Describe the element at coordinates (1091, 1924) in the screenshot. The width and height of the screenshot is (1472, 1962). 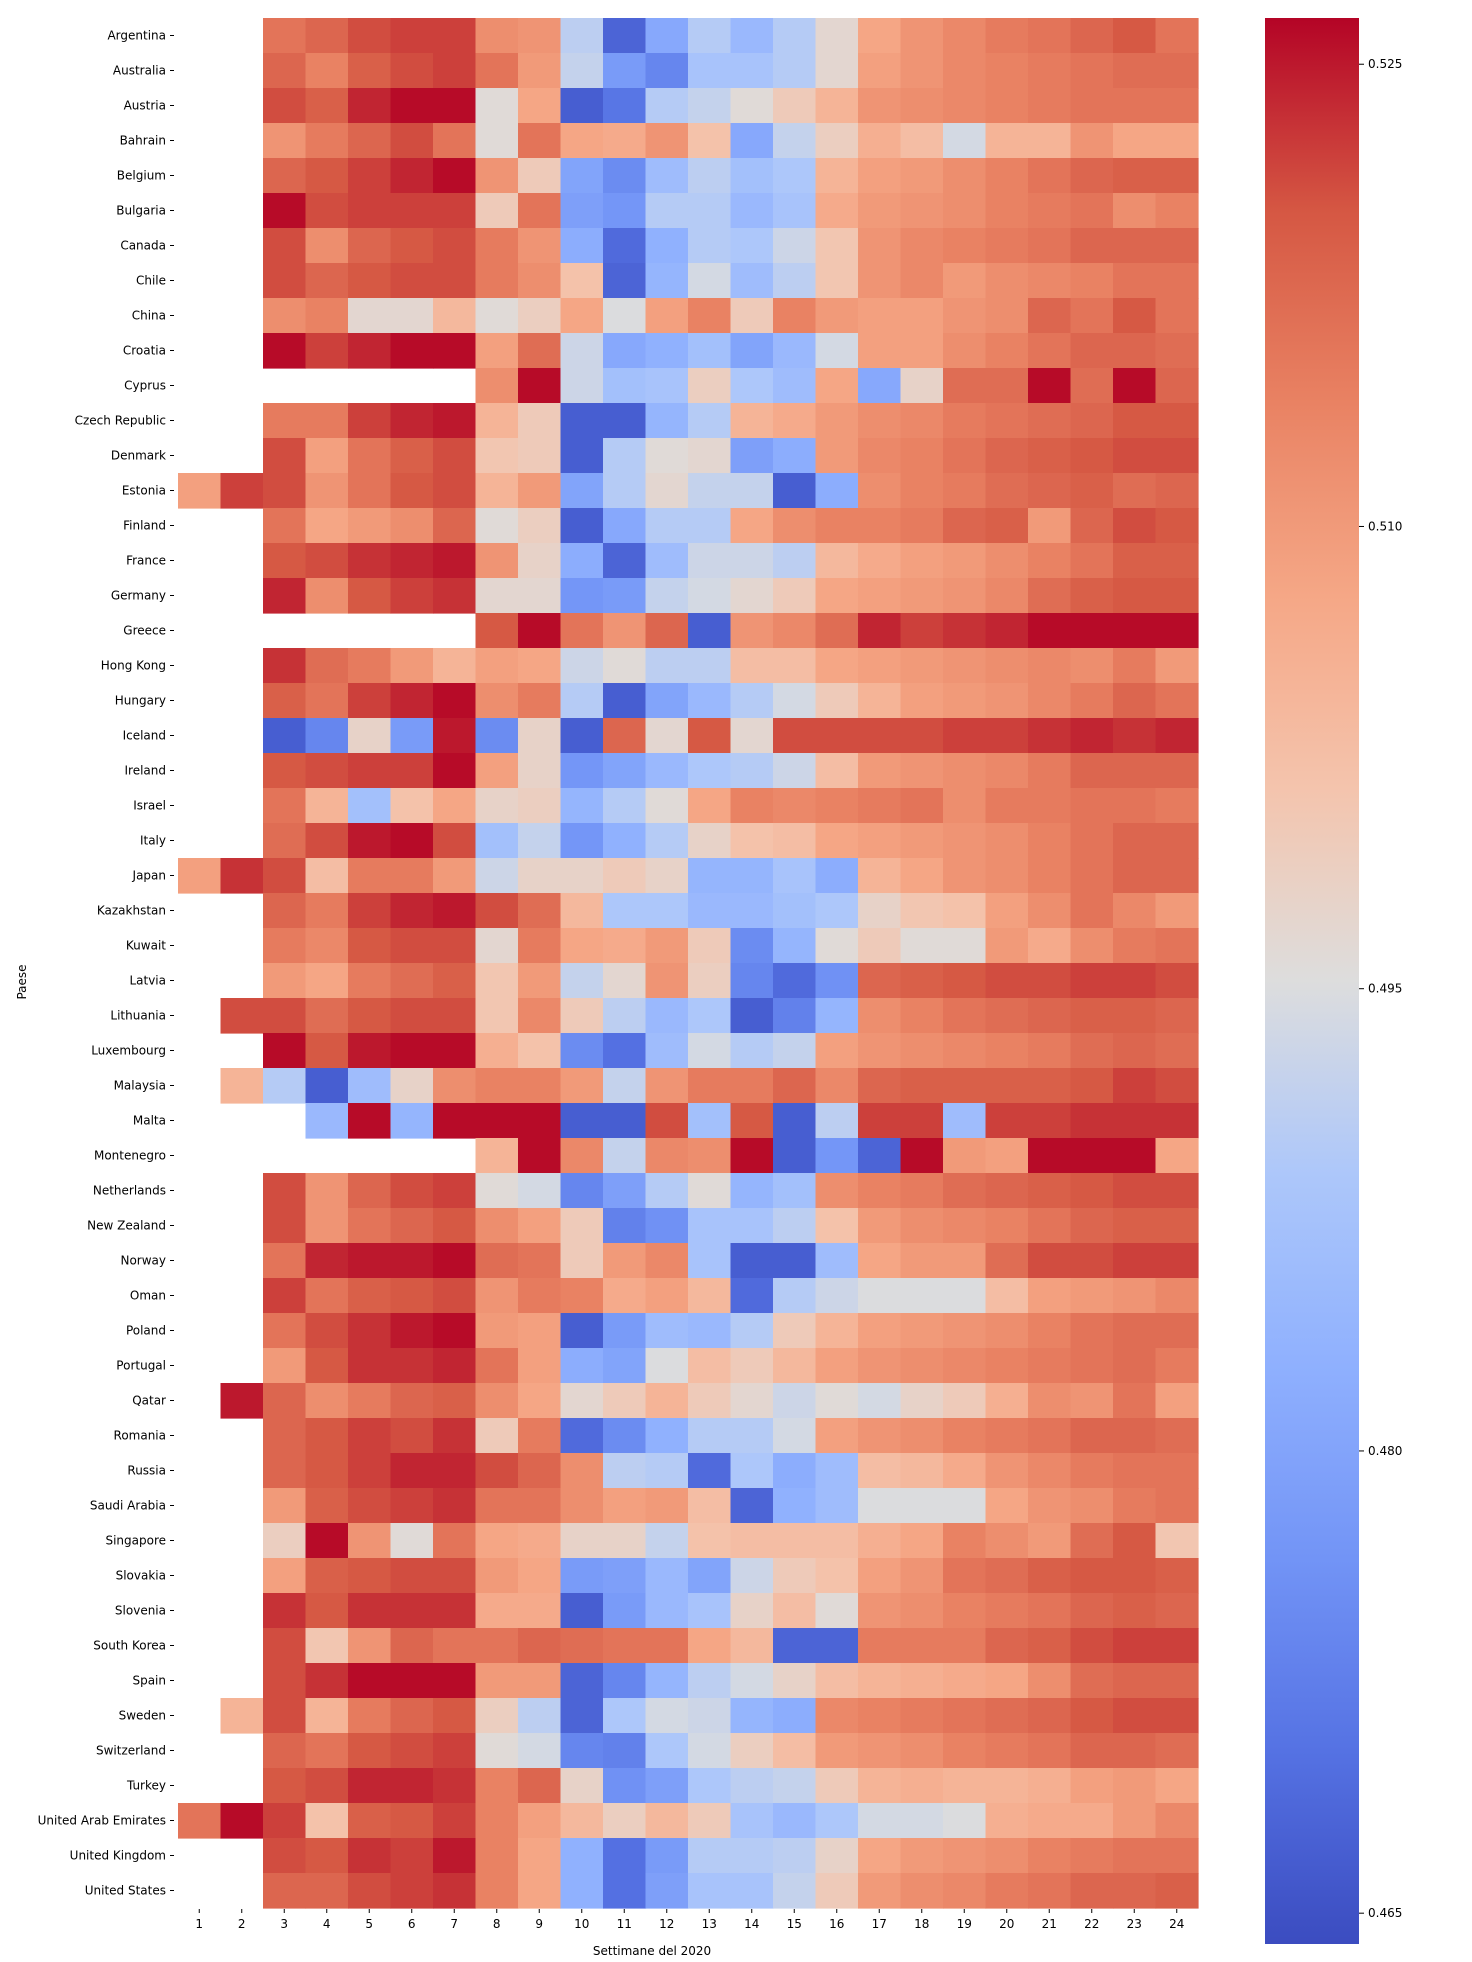
I see `x-tick-label: 22` at that location.